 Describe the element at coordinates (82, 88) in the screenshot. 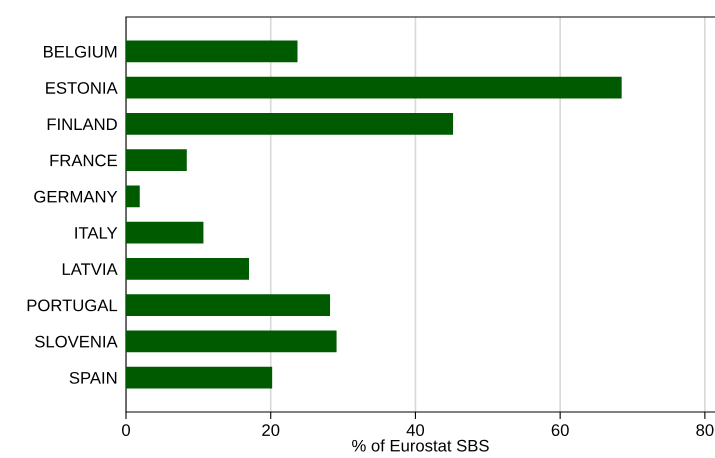

I see `y-tick-label: ESTONIA` at that location.